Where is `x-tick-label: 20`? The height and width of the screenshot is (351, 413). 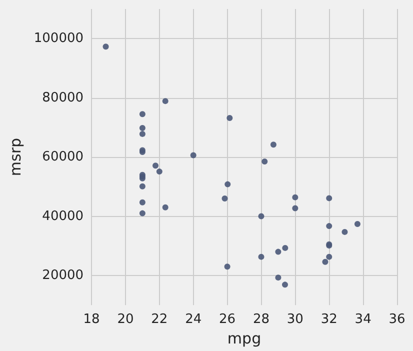 x-tick-label: 20 is located at coordinates (125, 320).